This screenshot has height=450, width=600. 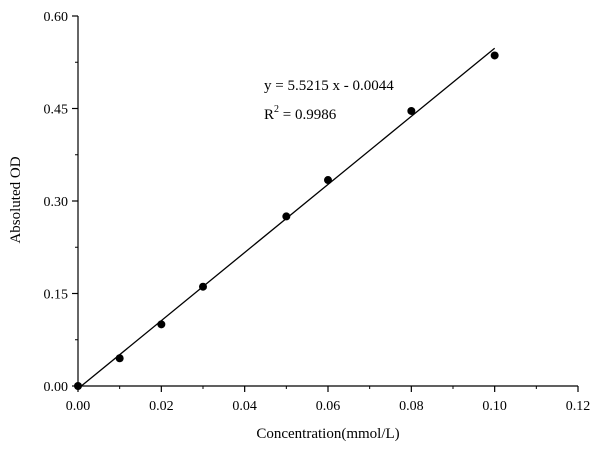 I want to click on x-tick-label: 0.02, so click(x=161, y=406).